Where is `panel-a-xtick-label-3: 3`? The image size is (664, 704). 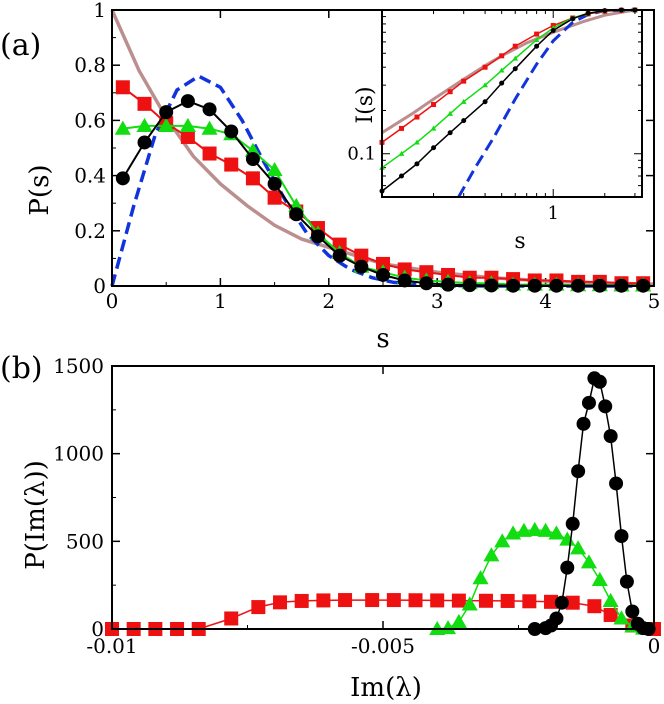
panel-a-xtick-label-3: 3 is located at coordinates (437, 301).